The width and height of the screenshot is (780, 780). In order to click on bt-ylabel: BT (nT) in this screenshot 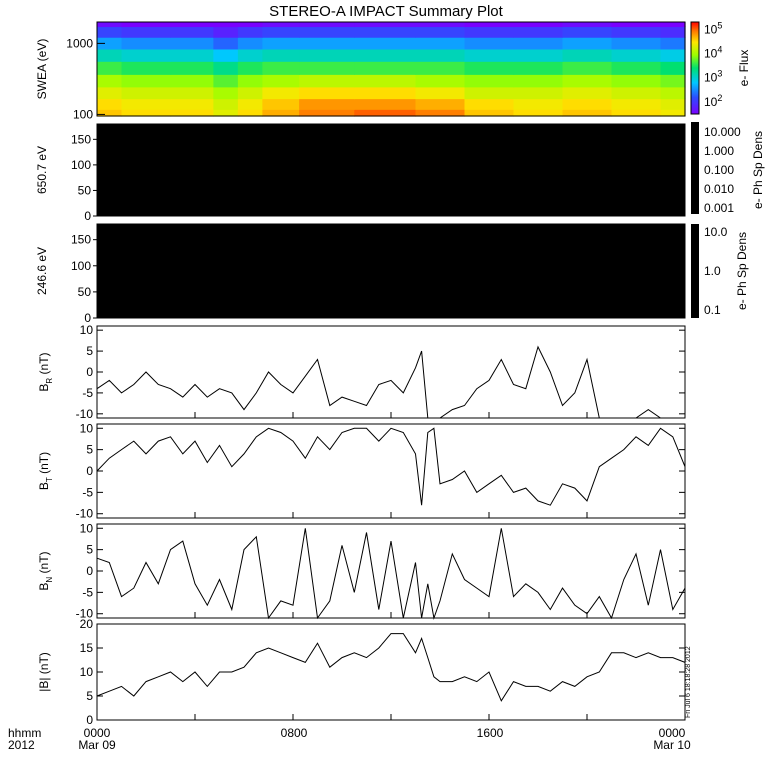, I will do `click(45, 471)`.